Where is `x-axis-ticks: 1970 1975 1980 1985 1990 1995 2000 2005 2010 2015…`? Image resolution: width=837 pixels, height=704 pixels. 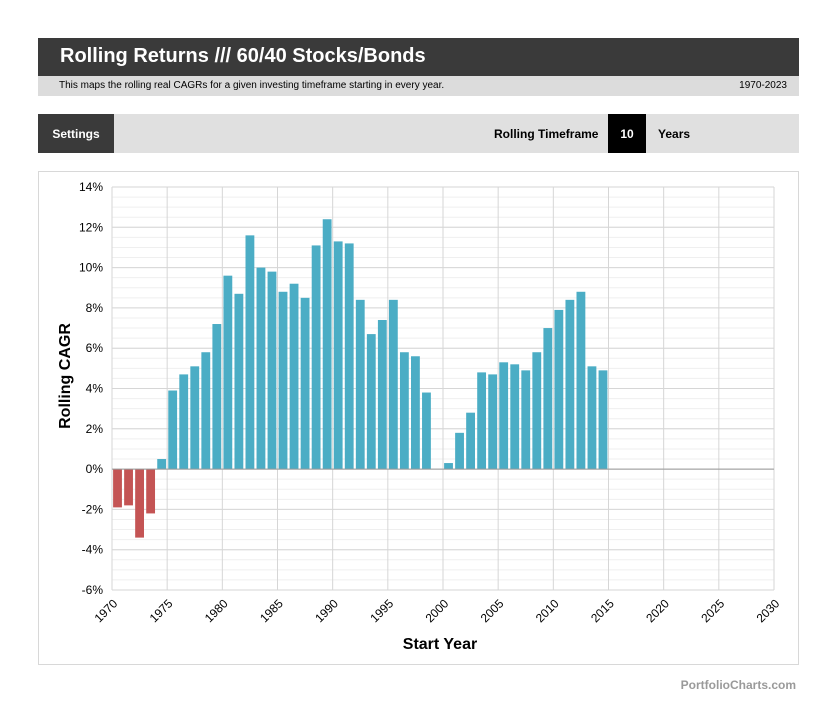
x-axis-ticks: 1970 1975 1980 1985 1990 1995 2000 2005 2010 2015… is located at coordinates (437, 610).